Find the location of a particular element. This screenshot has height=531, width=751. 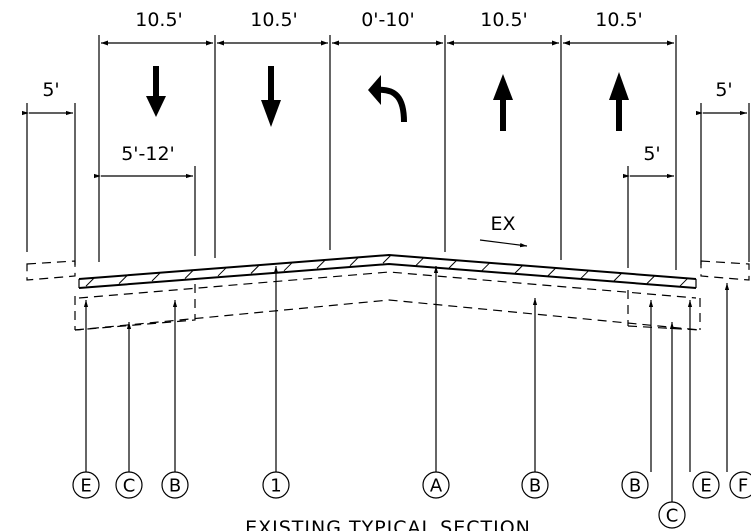

svg-text: F is located at coordinates (743, 486).